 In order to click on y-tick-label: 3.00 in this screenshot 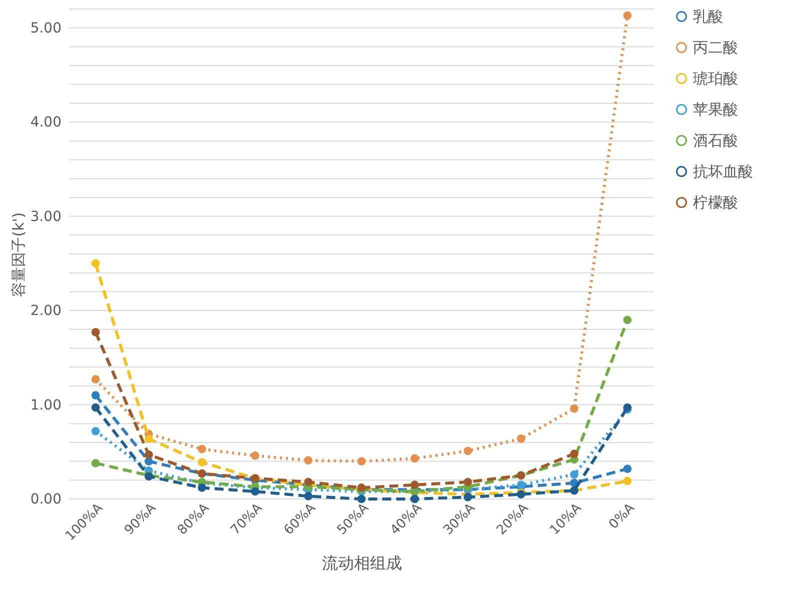, I will do `click(46, 216)`.